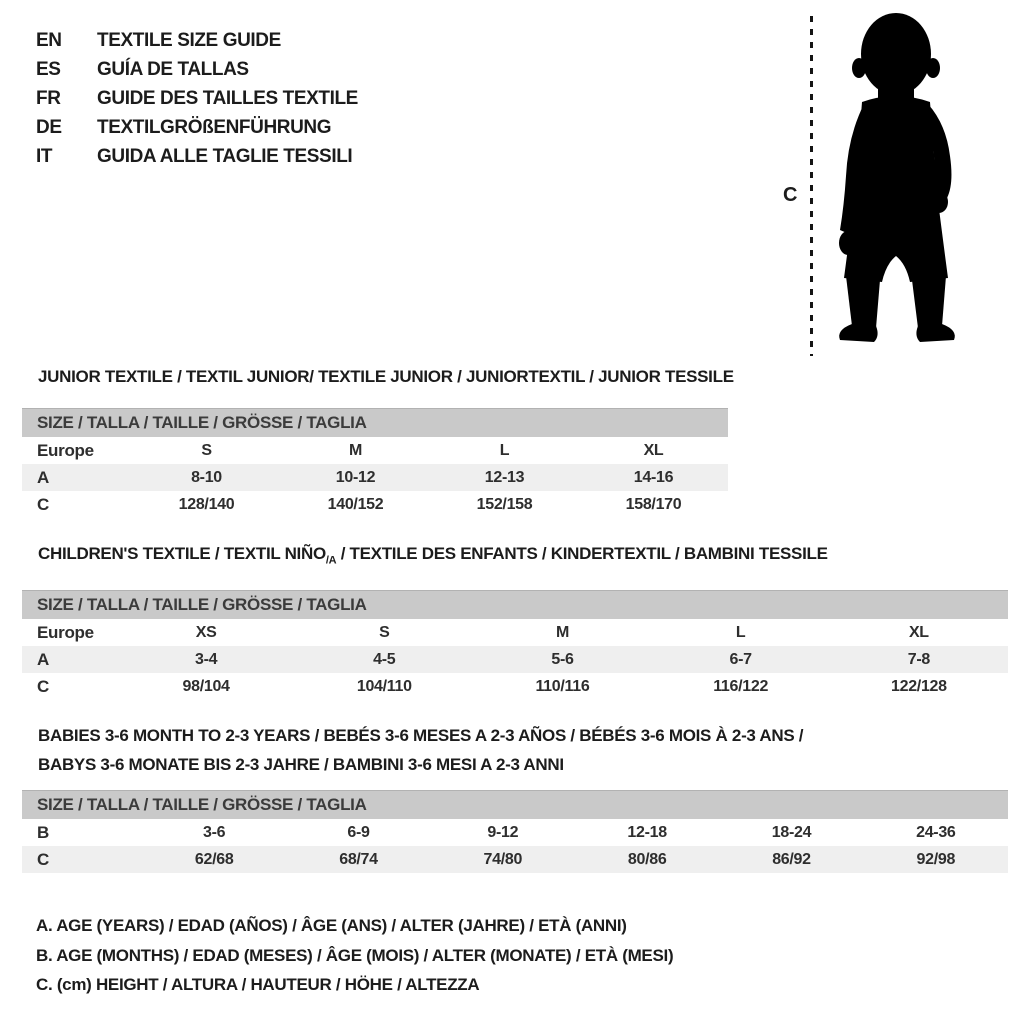  What do you see at coordinates (647, 832) in the screenshot?
I see `months-cell: 12-18` at bounding box center [647, 832].